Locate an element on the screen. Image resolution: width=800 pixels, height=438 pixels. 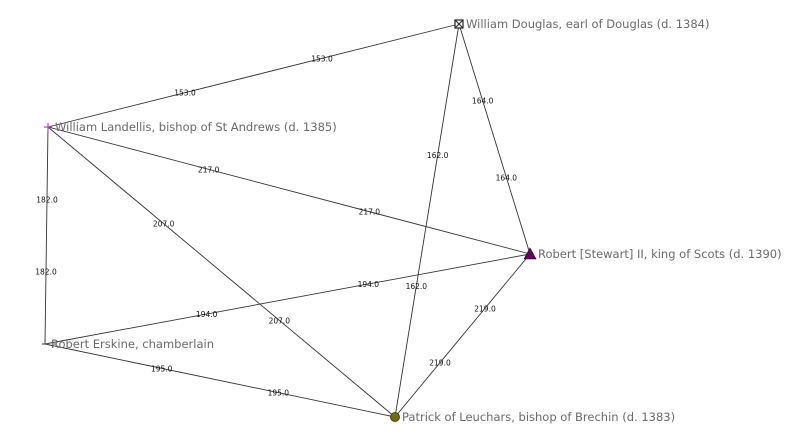
node-label: Robert Erskine, chamberlain is located at coordinates (132, 344).